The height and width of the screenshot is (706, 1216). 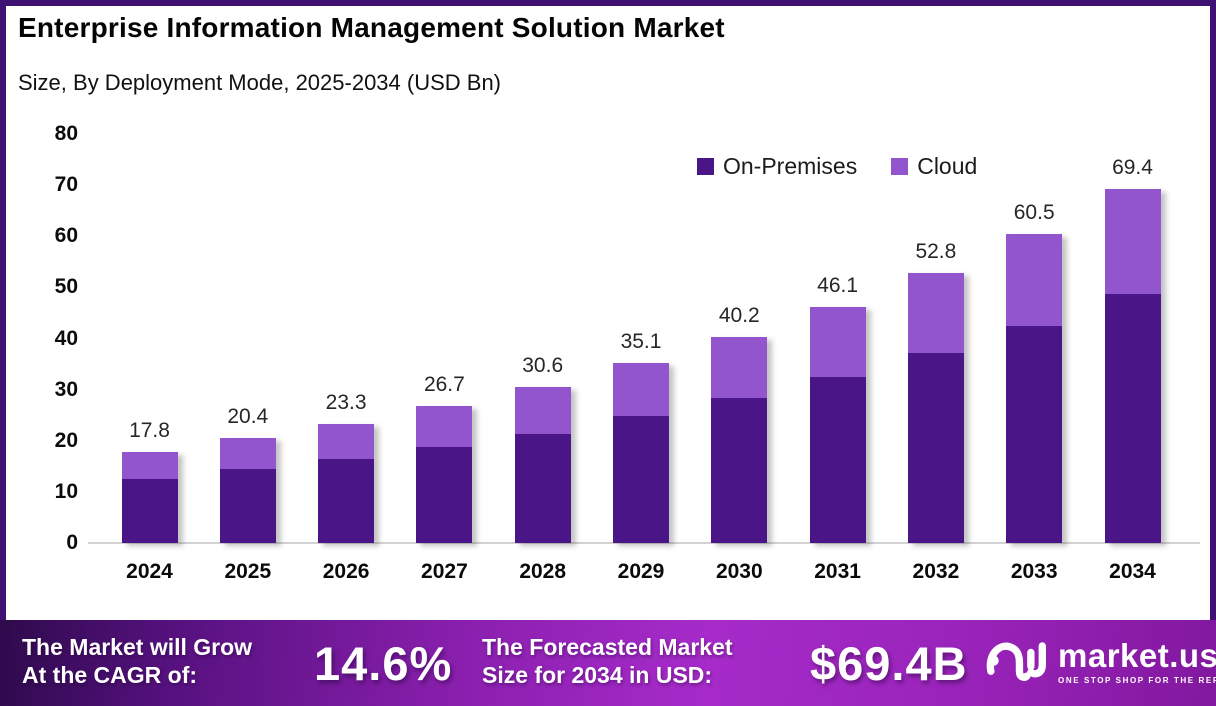 What do you see at coordinates (346, 571) in the screenshot?
I see `x-axis-label-2026: 2026` at bounding box center [346, 571].